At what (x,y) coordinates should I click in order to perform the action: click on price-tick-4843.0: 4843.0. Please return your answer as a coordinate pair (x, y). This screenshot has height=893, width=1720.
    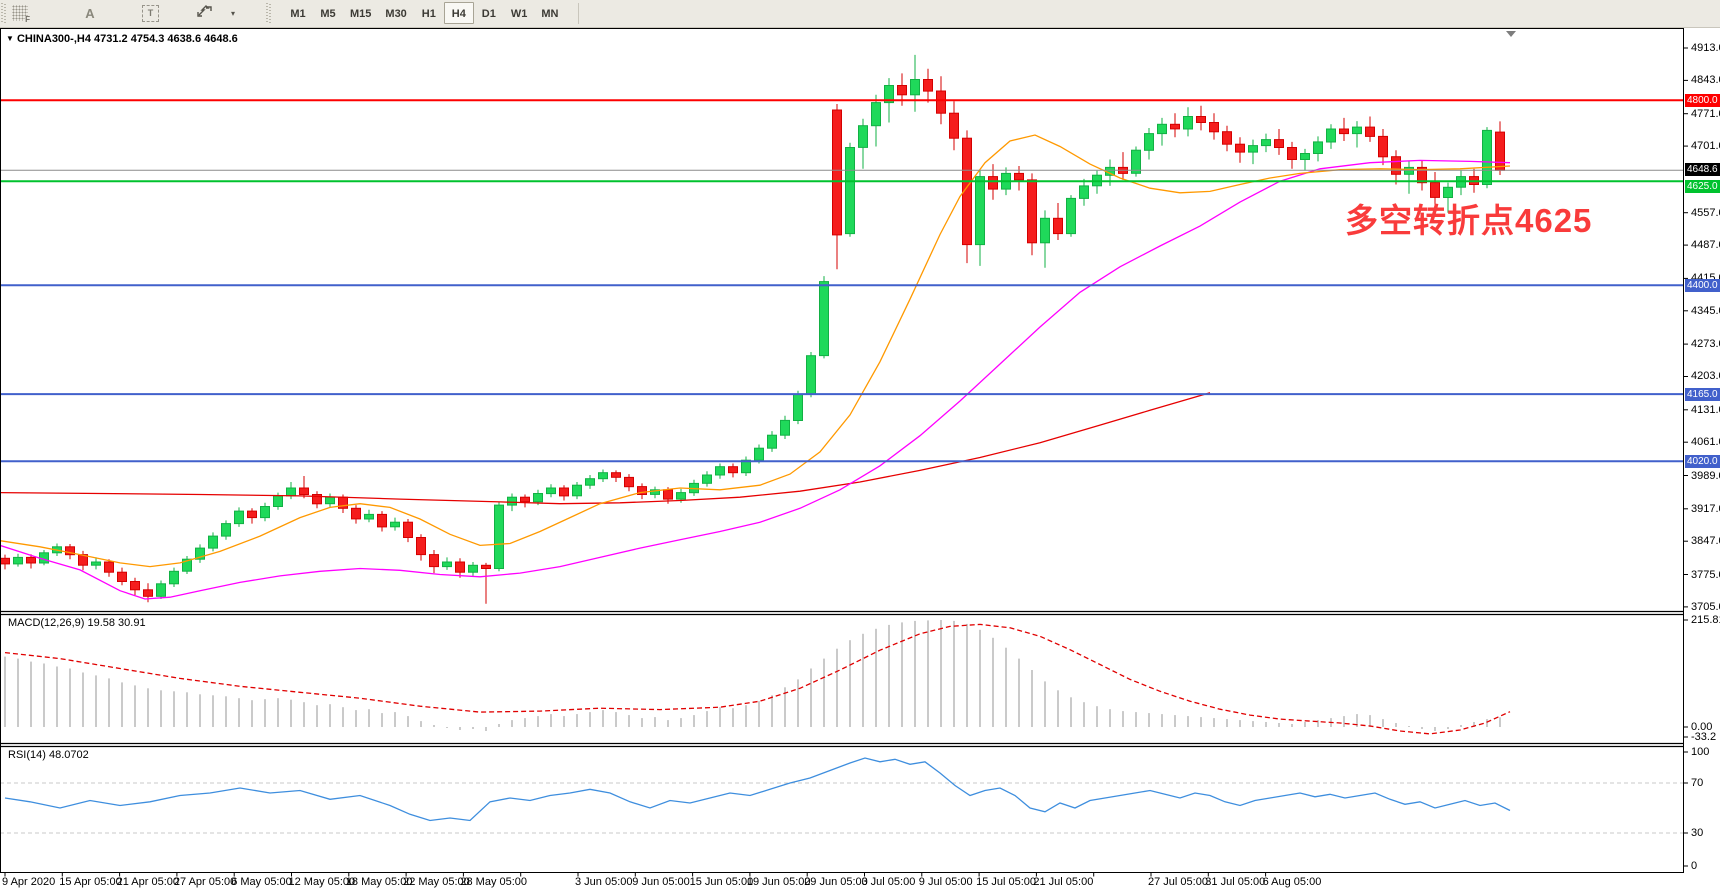
    Looking at the image, I should click on (1705, 80).